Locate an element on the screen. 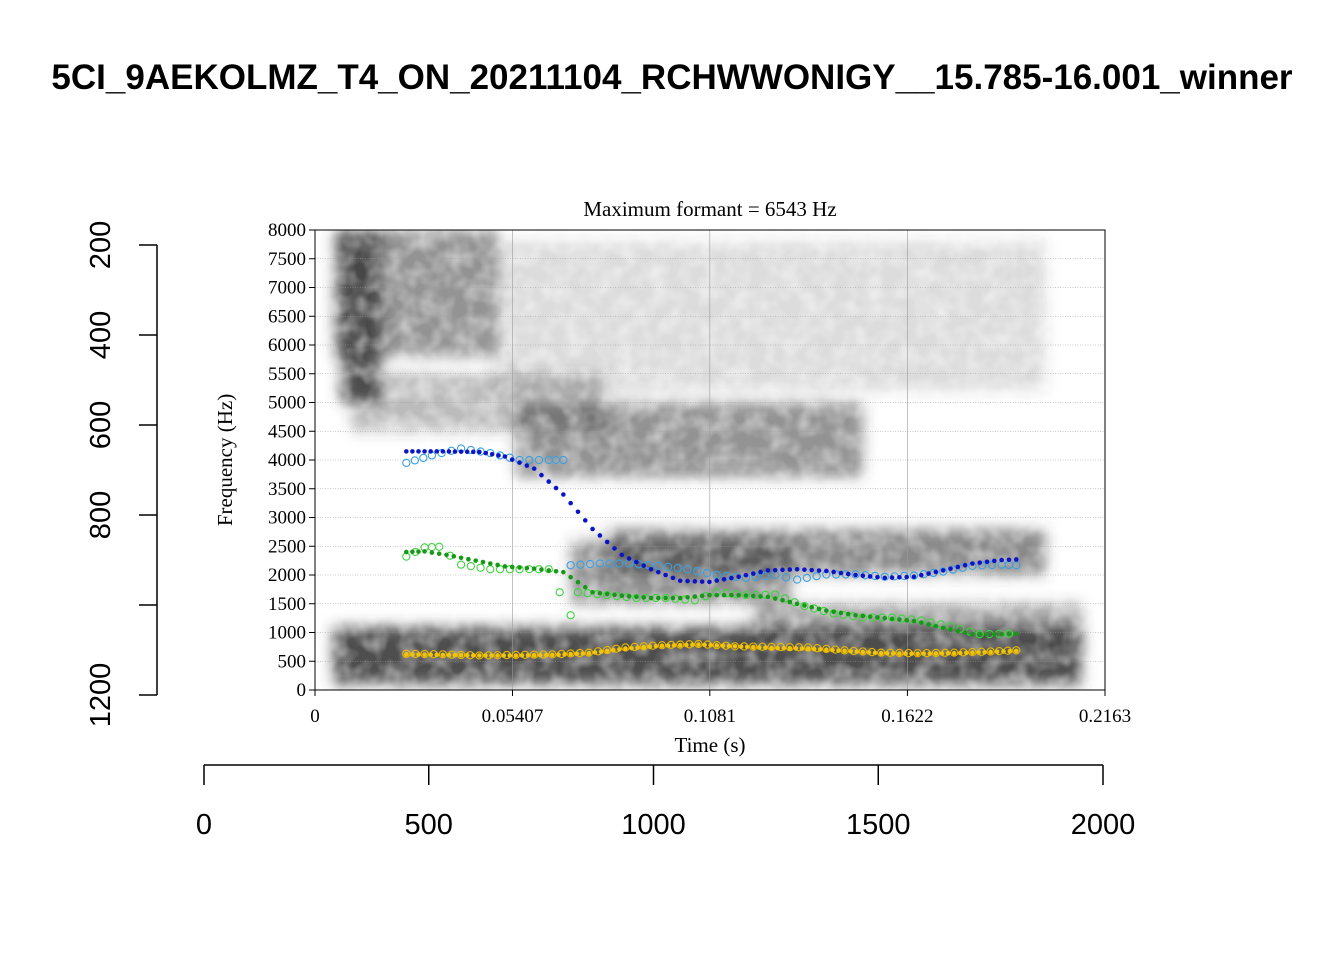 The width and height of the screenshot is (1344, 960). formant-tracks is located at coordinates (711, 552).